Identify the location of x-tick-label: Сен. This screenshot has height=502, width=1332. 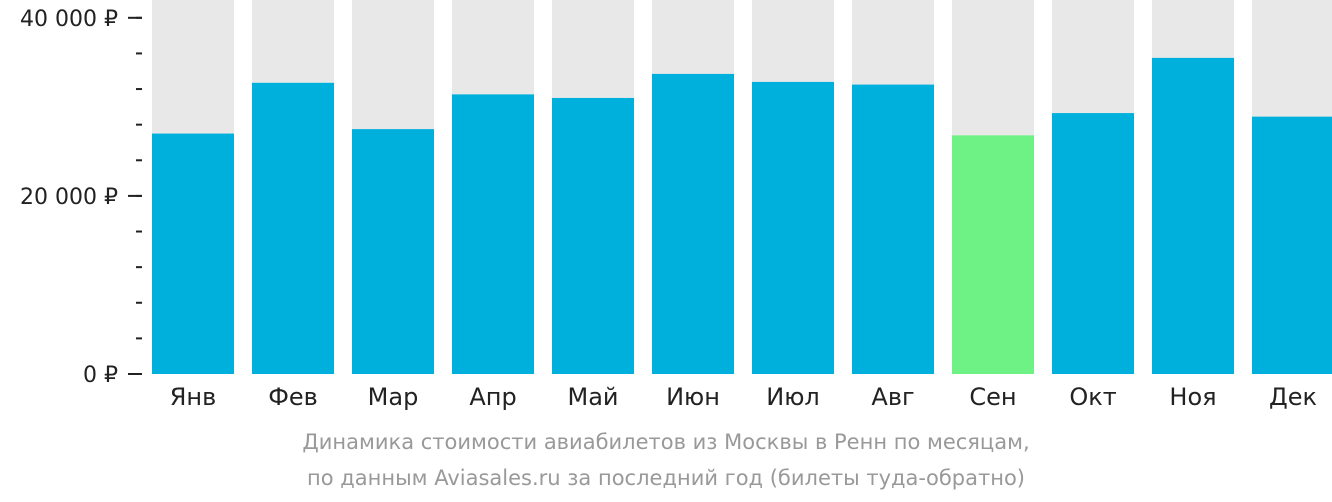
(992, 397).